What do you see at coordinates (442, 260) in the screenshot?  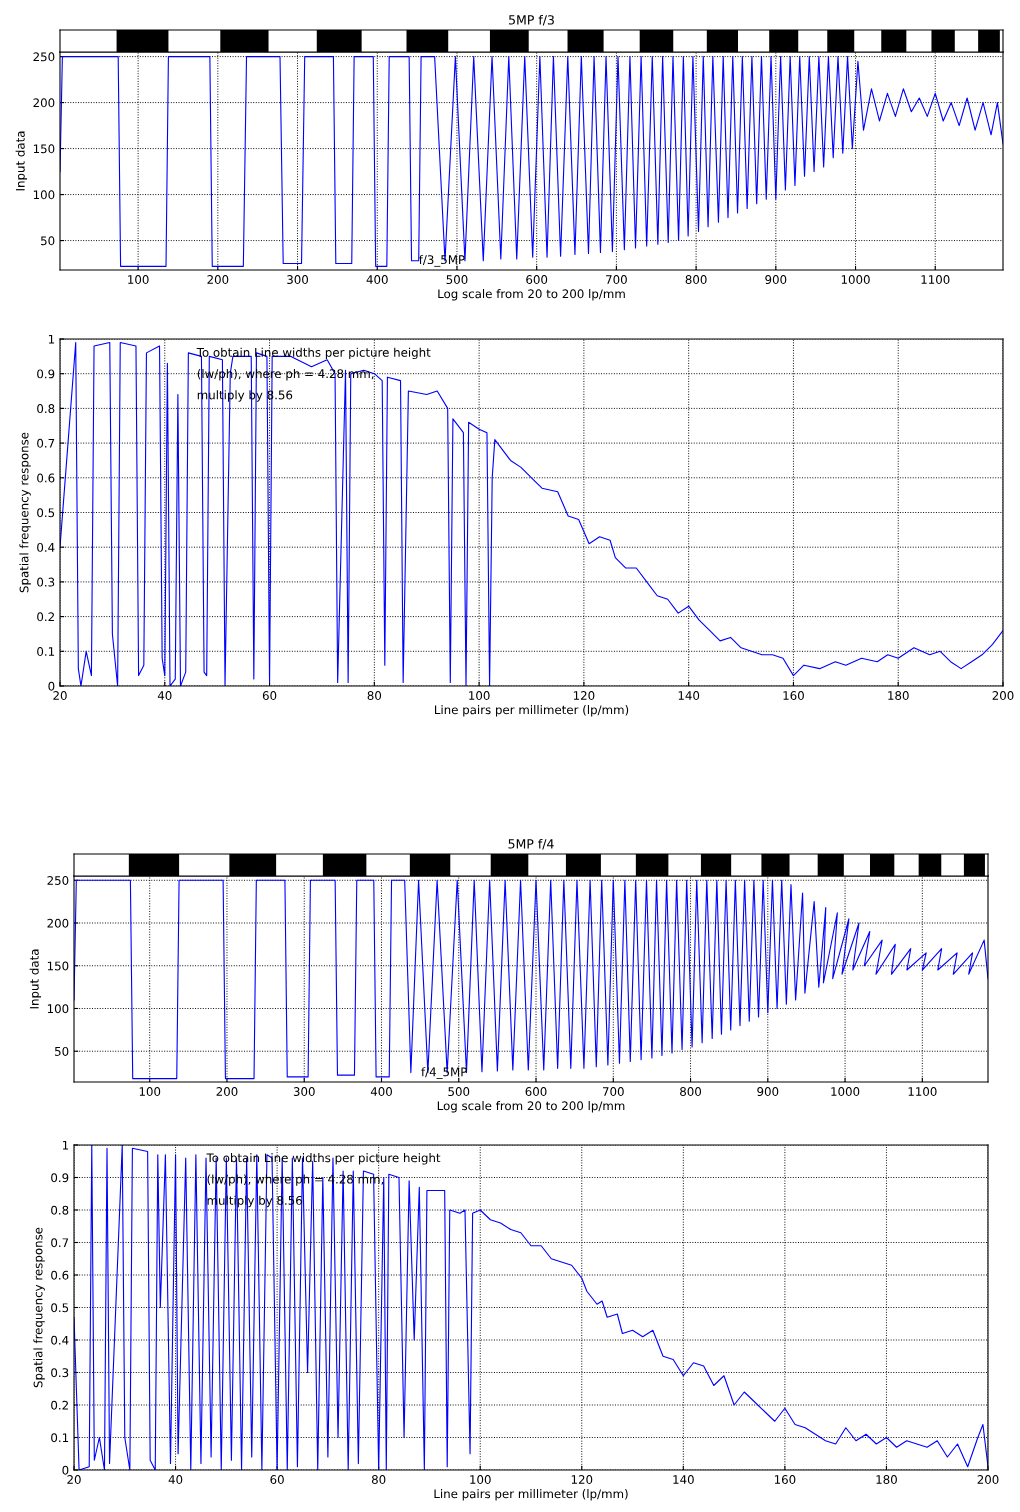 I see `annotation: f/3_5MP` at bounding box center [442, 260].